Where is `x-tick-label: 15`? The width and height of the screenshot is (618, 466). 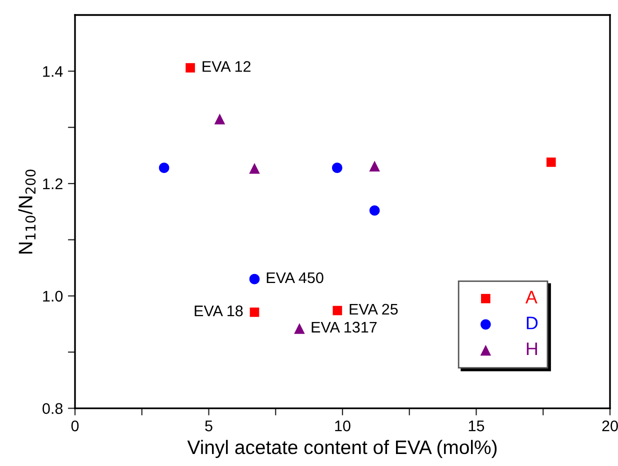 x-tick-label: 15 is located at coordinates (476, 426).